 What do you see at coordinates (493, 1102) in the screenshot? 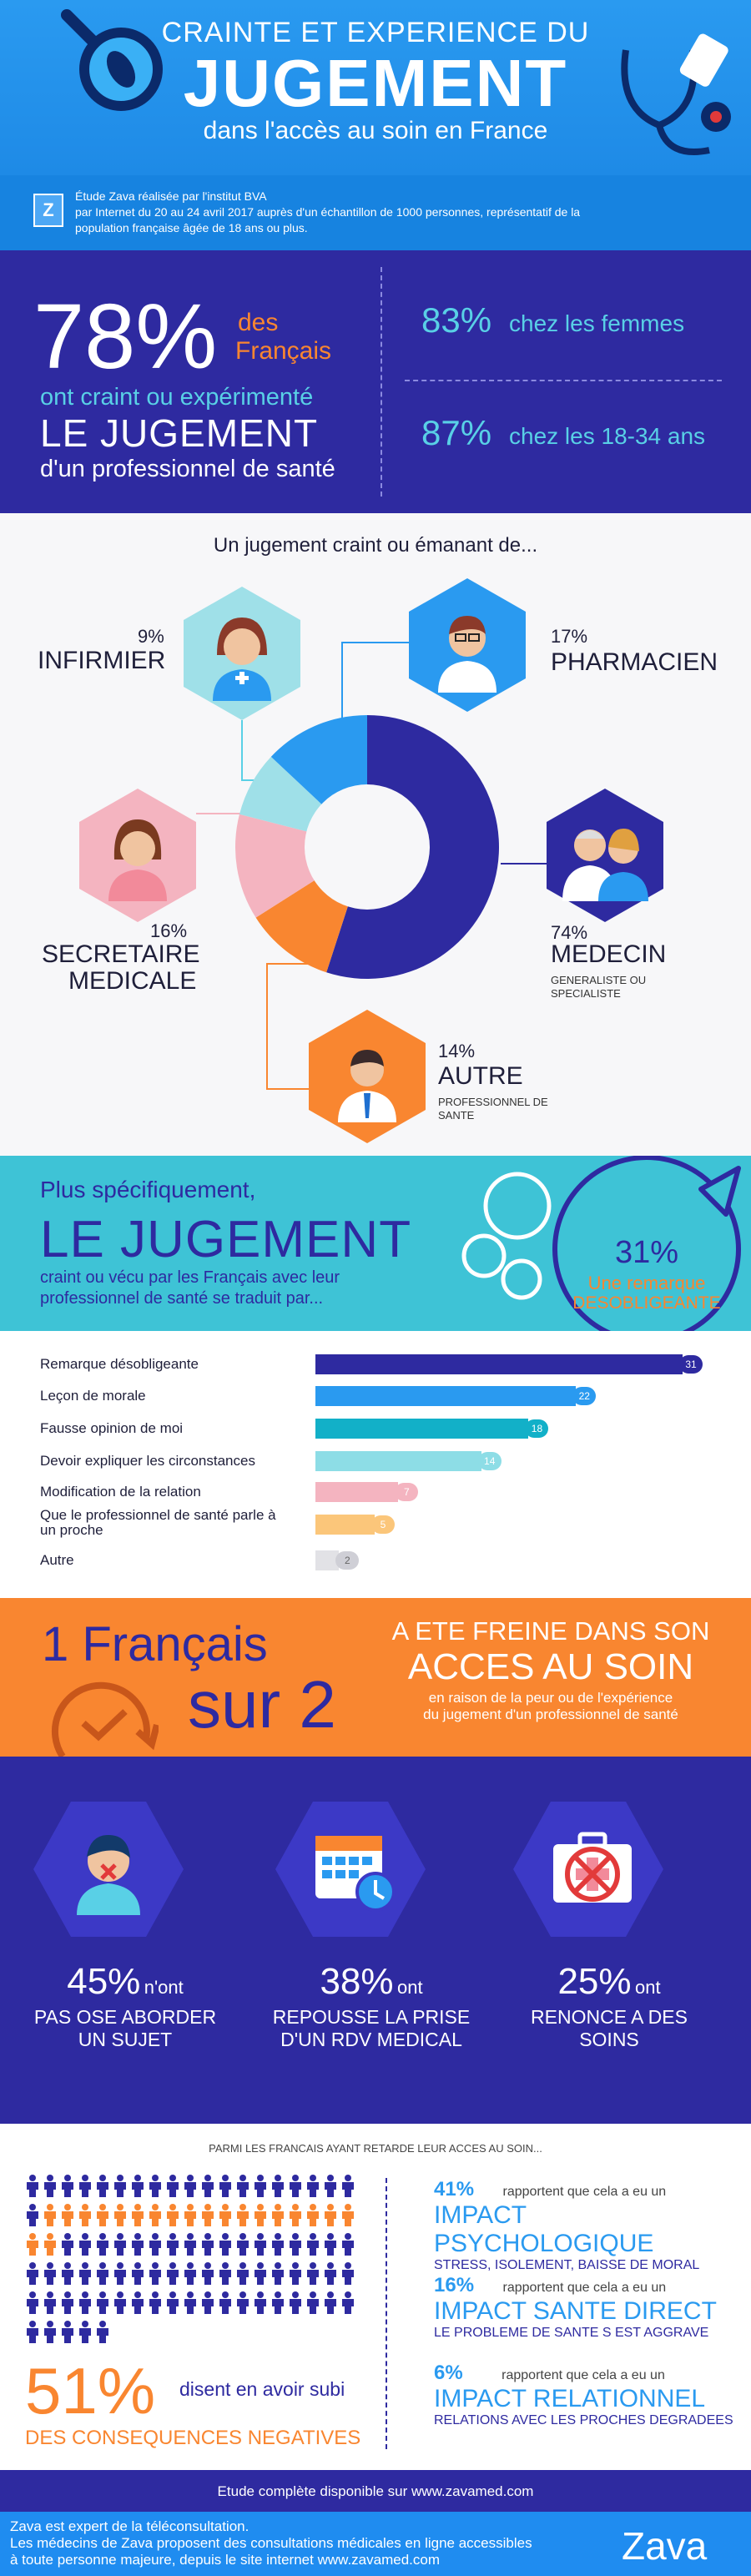
I see `autre-sub1: PROFESSIONNEL DE` at bounding box center [493, 1102].